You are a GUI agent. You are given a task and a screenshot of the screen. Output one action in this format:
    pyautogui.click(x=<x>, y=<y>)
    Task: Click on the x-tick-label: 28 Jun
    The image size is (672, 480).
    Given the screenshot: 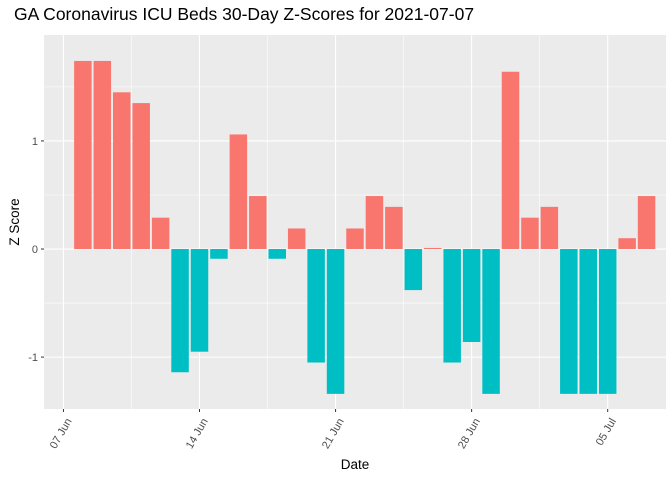 What is the action you would take?
    pyautogui.click(x=469, y=433)
    